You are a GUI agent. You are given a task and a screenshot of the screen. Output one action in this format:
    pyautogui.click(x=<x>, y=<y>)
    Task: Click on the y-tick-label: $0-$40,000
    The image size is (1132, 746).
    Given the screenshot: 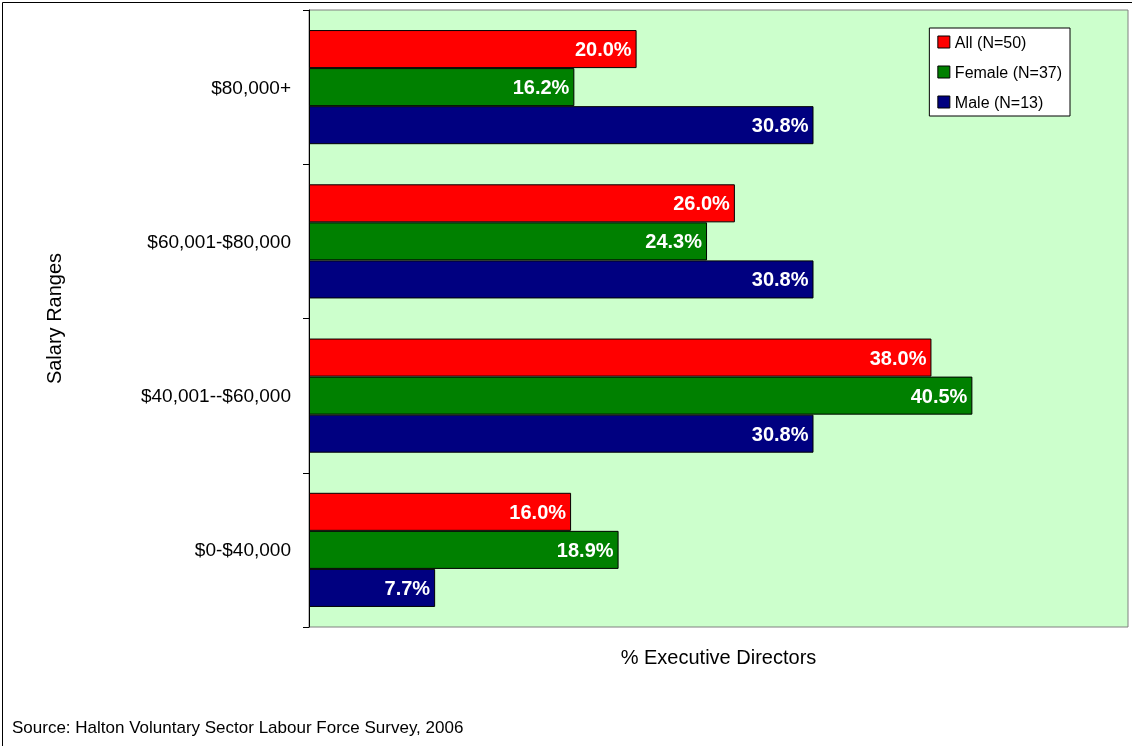 What is the action you would take?
    pyautogui.click(x=242, y=550)
    